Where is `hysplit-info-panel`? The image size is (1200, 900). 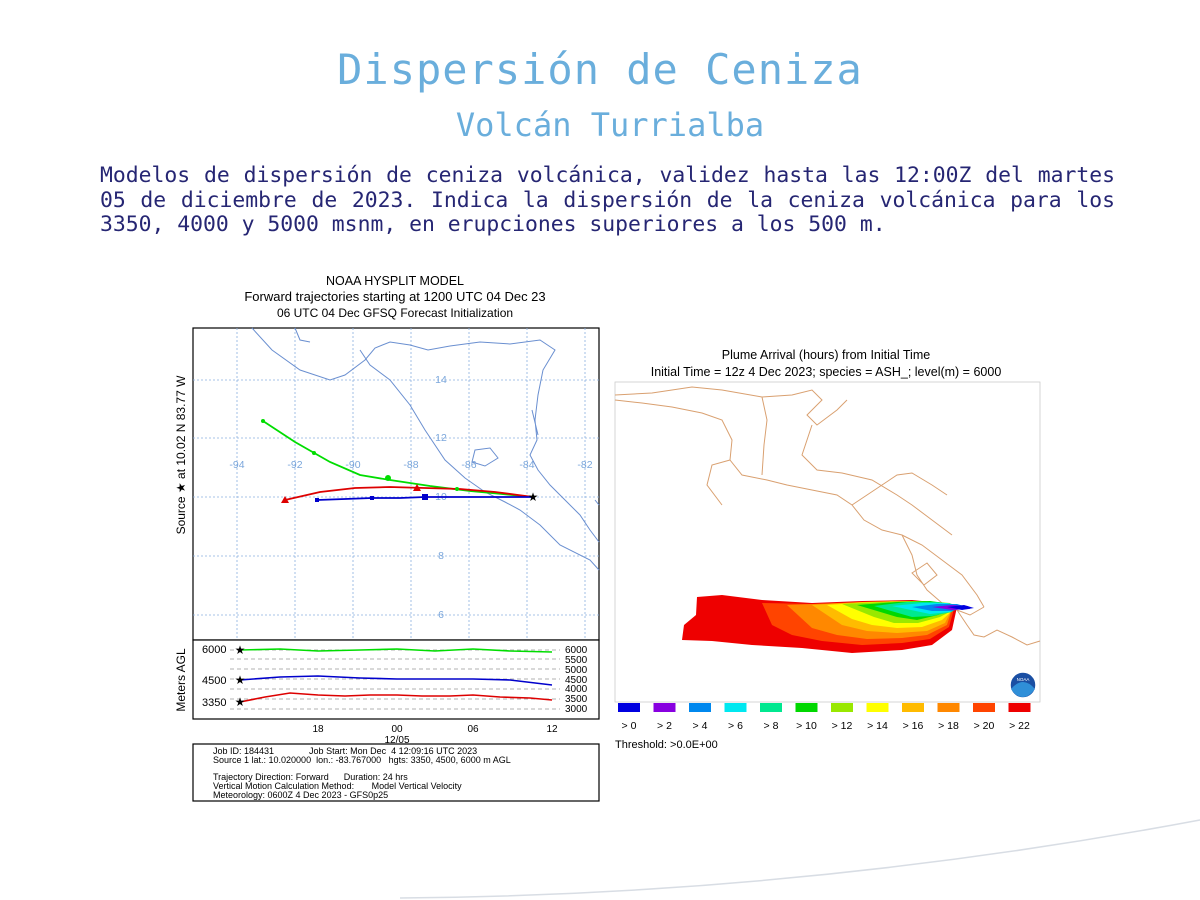
hysplit-info-panel is located at coordinates (396, 772).